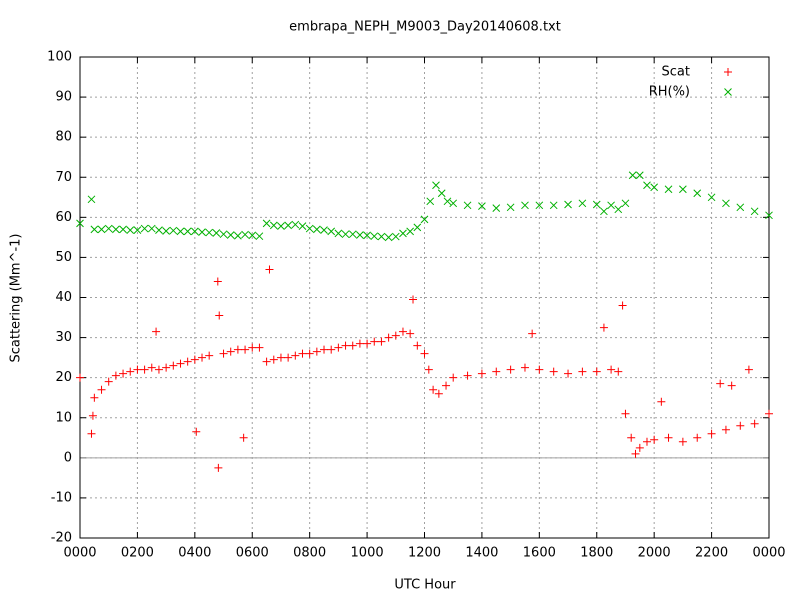  Describe the element at coordinates (63, 217) in the screenshot. I see `y-tick-label: 60` at that location.